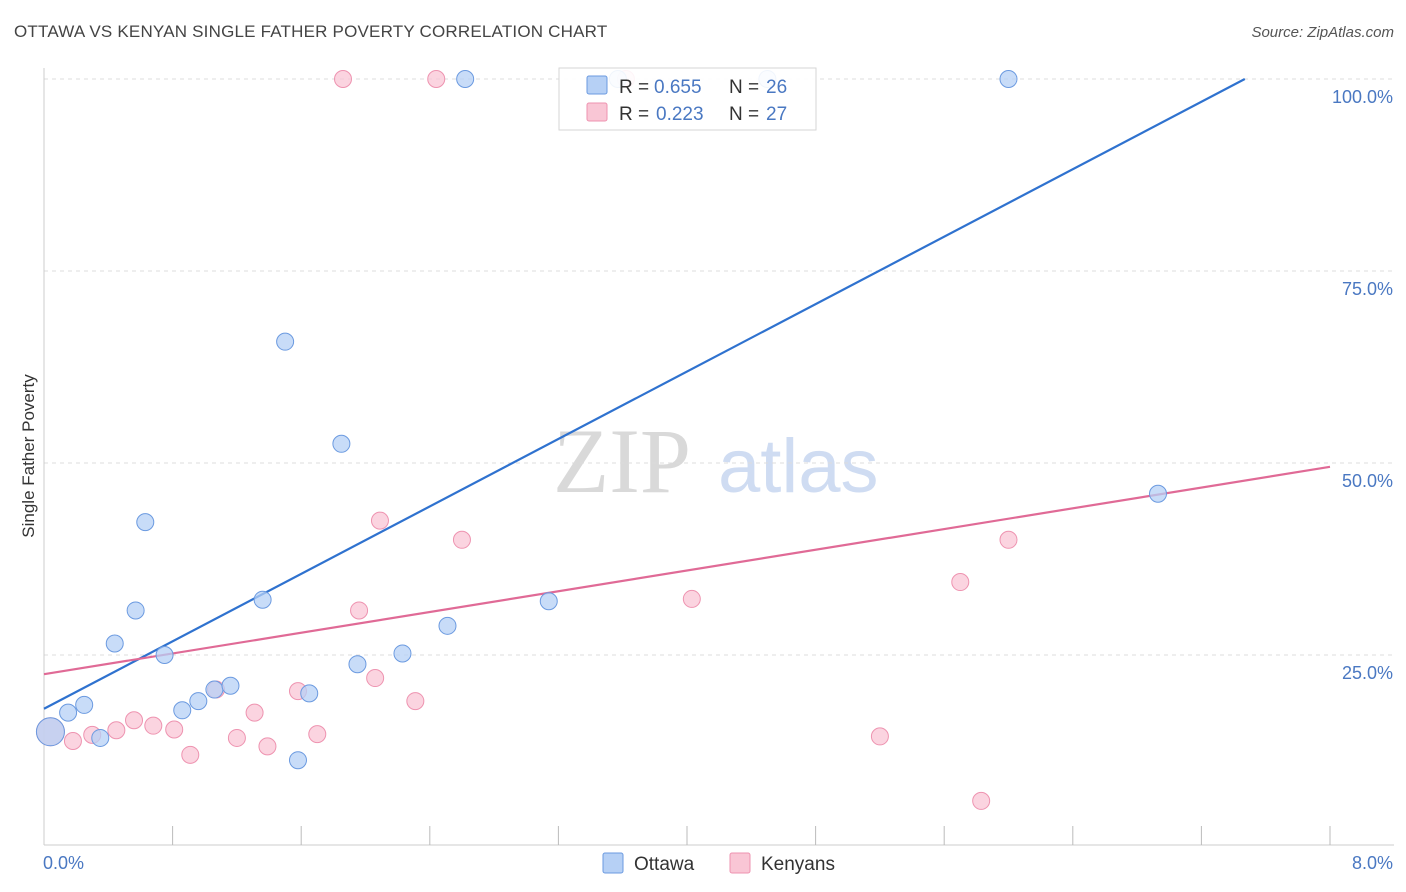 This screenshot has height=892, width=1406. What do you see at coordinates (744, 87) in the screenshot?
I see `legend-n-label-ottawa: N =` at bounding box center [744, 87].